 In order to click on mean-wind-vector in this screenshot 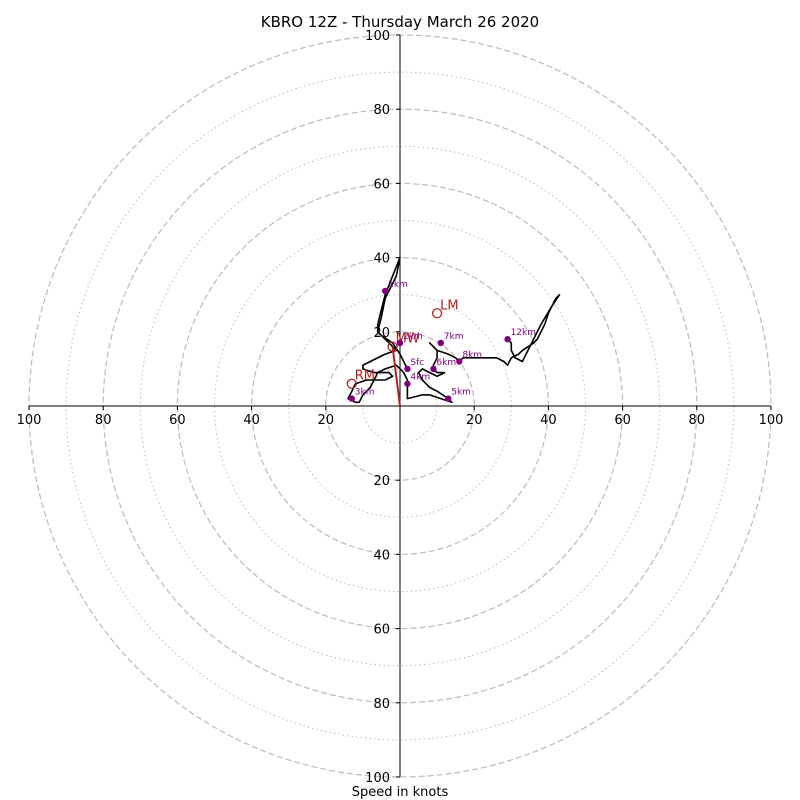, I will do `click(396, 376)`.